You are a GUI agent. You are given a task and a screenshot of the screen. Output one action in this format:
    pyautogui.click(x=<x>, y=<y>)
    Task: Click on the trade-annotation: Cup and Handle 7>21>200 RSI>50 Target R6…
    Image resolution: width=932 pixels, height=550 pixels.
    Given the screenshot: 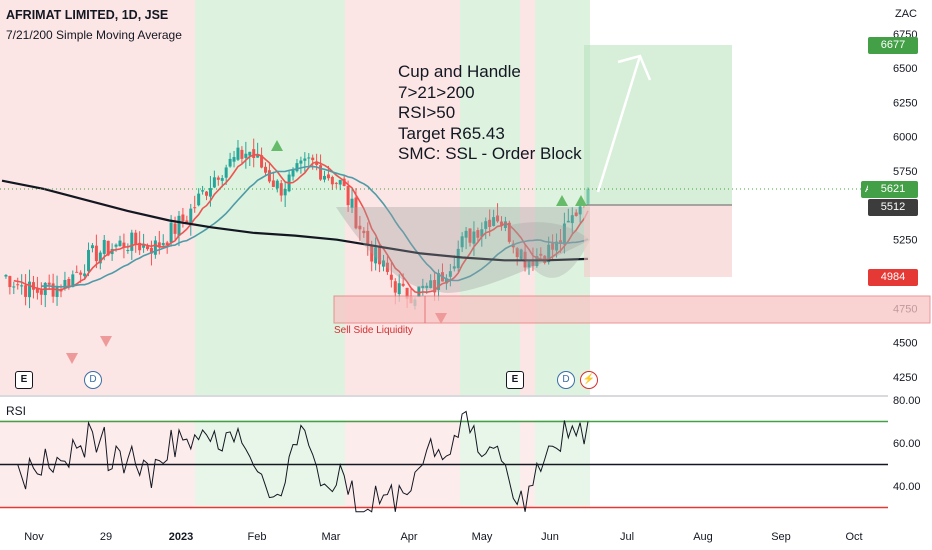 What is the action you would take?
    pyautogui.click(x=490, y=113)
    